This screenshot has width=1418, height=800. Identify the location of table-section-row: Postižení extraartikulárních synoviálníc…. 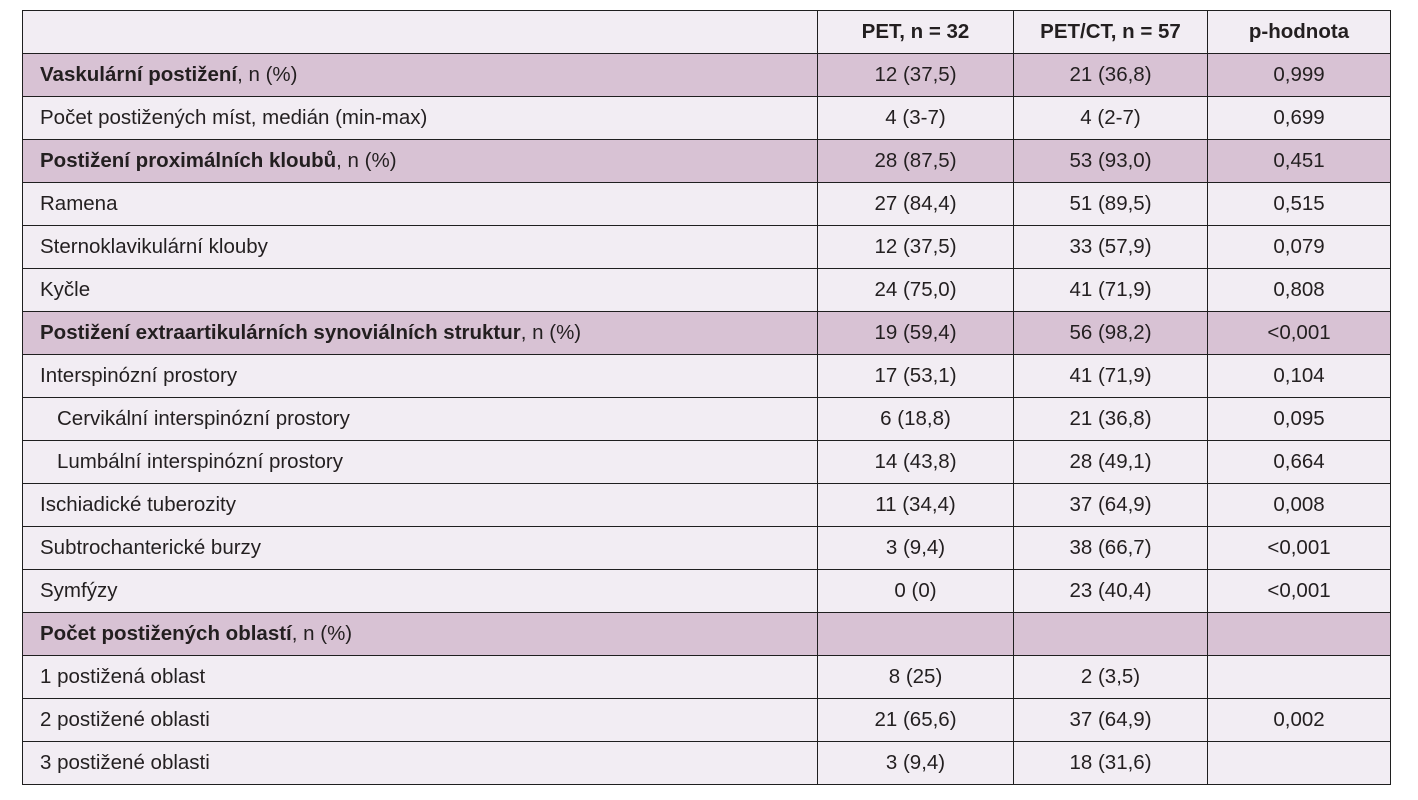
(706, 333).